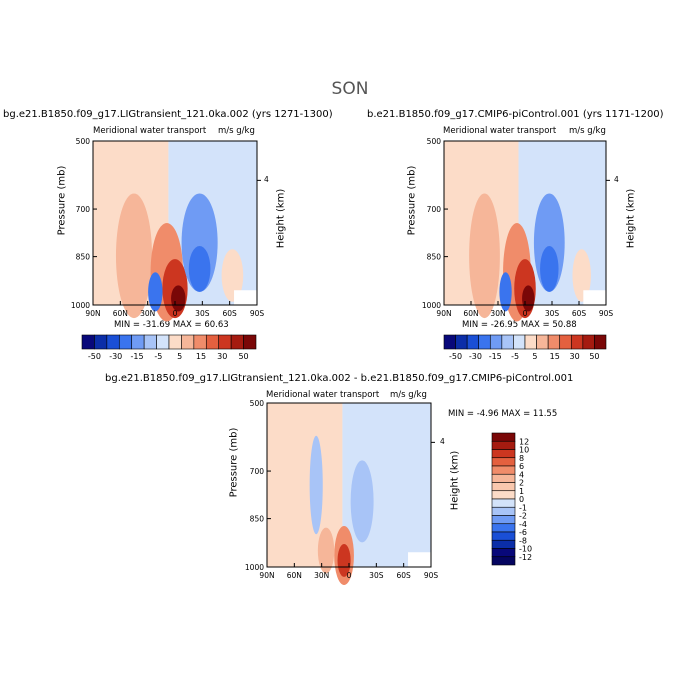  Describe the element at coordinates (525, 313) in the screenshot. I see `right-xtick-label: 0` at that location.